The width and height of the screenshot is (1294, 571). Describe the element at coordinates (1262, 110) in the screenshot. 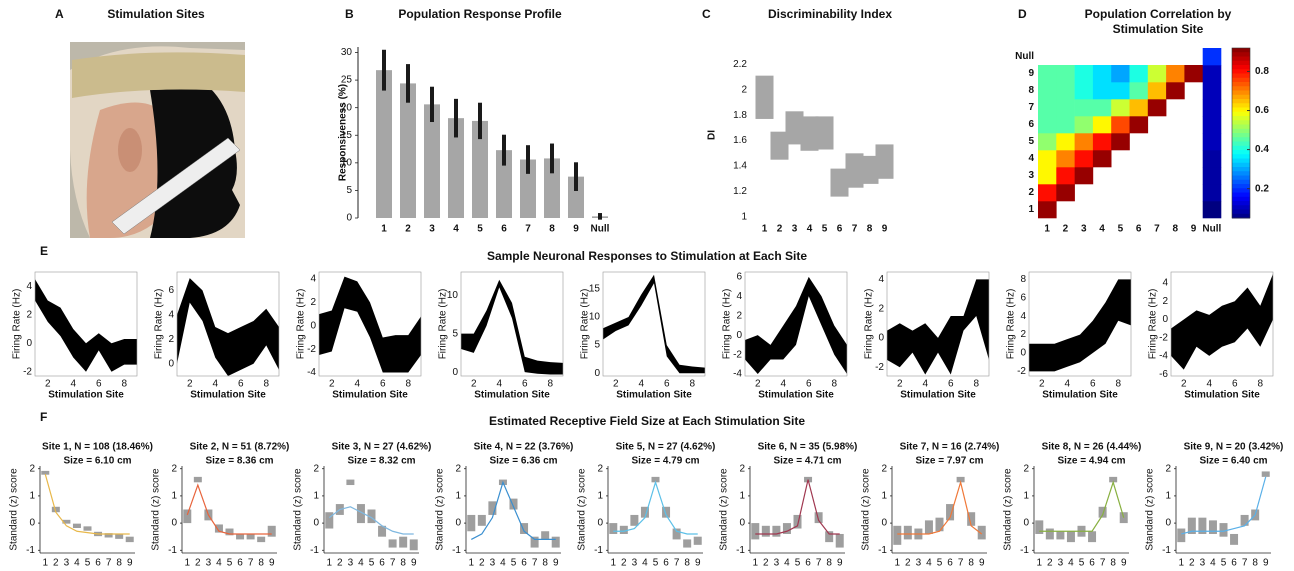

I see `colorbar-label: 0.6` at that location.